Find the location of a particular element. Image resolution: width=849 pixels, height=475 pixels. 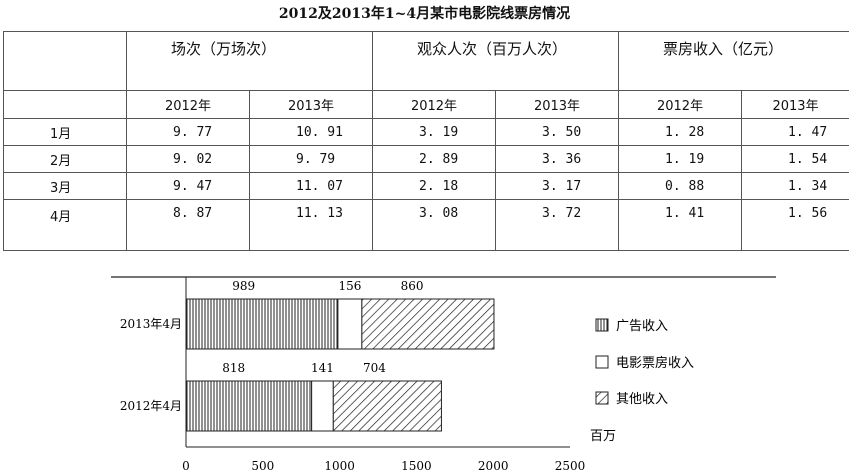

table-cell: 1. 41 is located at coordinates (680, 225).